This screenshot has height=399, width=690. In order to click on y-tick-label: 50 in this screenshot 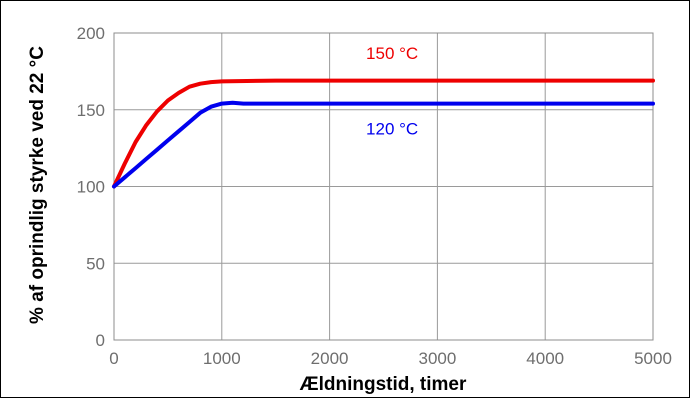, I will do `click(95, 263)`.